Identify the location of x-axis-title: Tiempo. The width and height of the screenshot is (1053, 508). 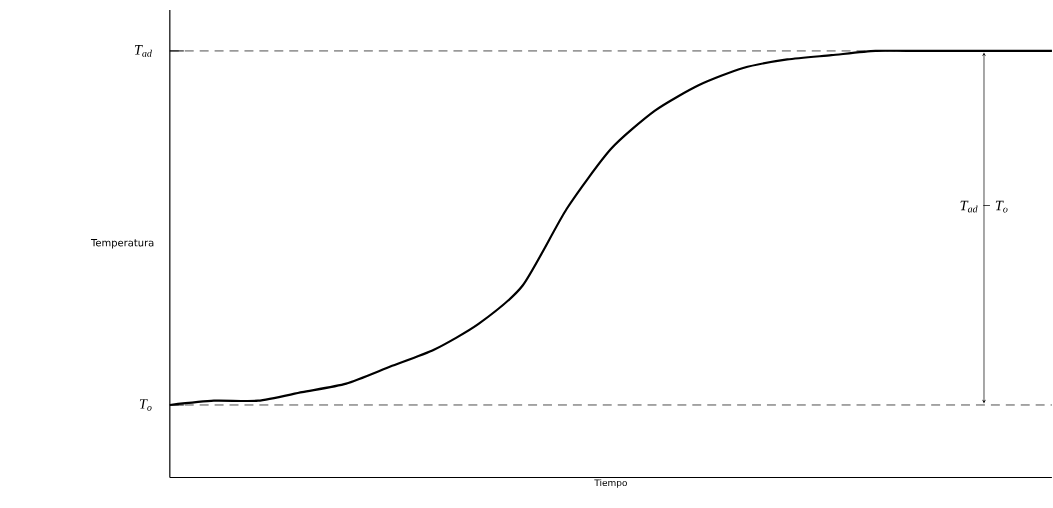
(610, 483).